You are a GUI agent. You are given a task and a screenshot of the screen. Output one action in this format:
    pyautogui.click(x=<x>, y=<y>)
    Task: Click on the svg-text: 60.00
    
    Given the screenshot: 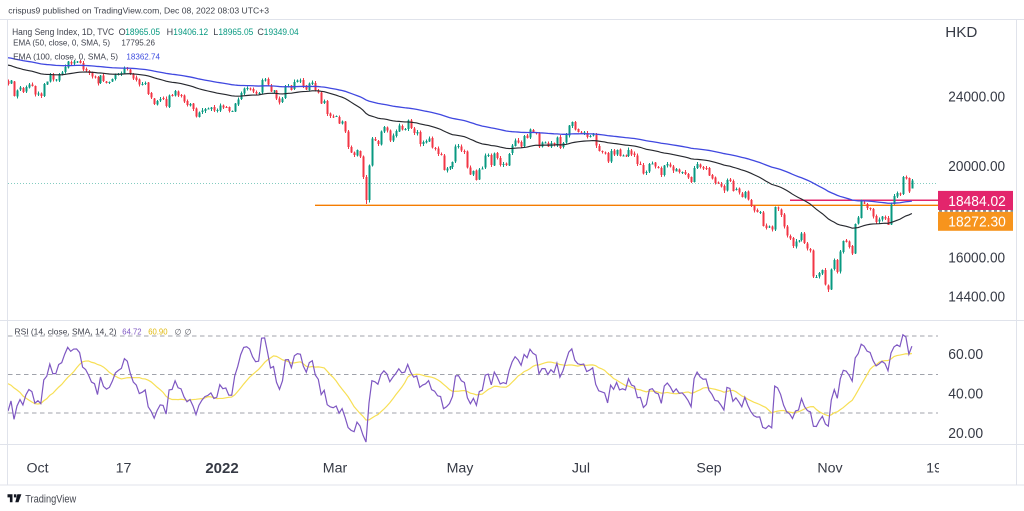 What is the action you would take?
    pyautogui.click(x=965, y=355)
    